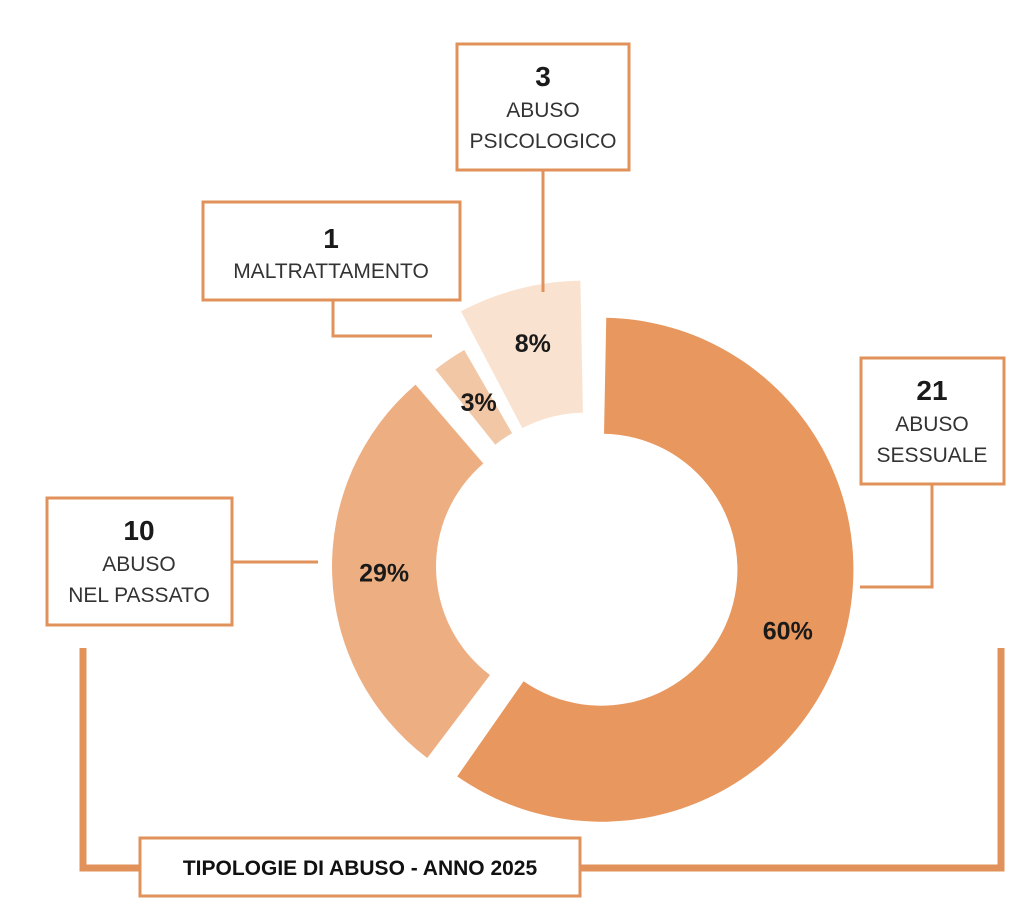 The width and height of the screenshot is (1024, 910). What do you see at coordinates (479, 403) in the screenshot?
I see `pct-label-maltrattamento: 3%` at bounding box center [479, 403].